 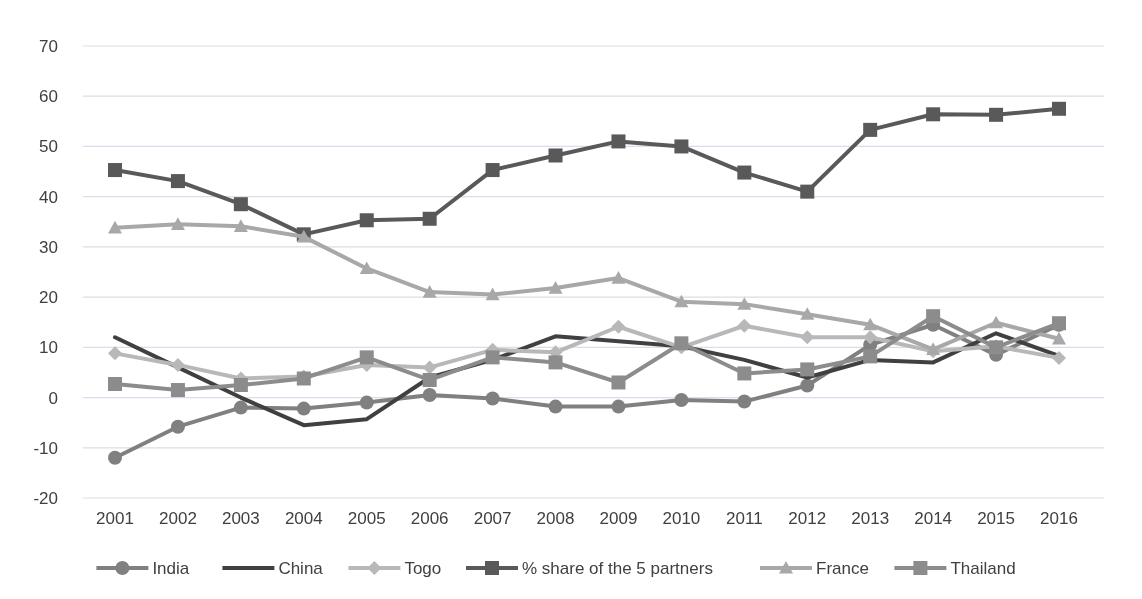 What do you see at coordinates (423, 568) in the screenshot?
I see `legend-label: Togo` at bounding box center [423, 568].